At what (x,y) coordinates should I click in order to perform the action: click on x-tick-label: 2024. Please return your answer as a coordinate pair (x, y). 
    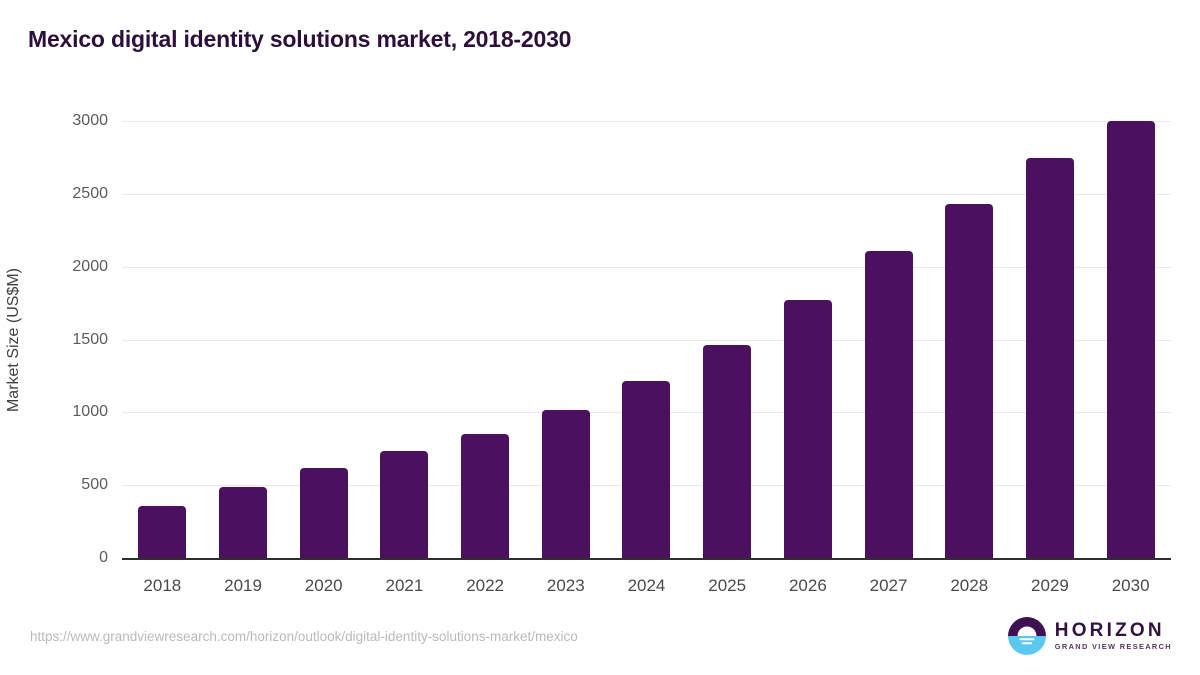
    Looking at the image, I should click on (646, 585).